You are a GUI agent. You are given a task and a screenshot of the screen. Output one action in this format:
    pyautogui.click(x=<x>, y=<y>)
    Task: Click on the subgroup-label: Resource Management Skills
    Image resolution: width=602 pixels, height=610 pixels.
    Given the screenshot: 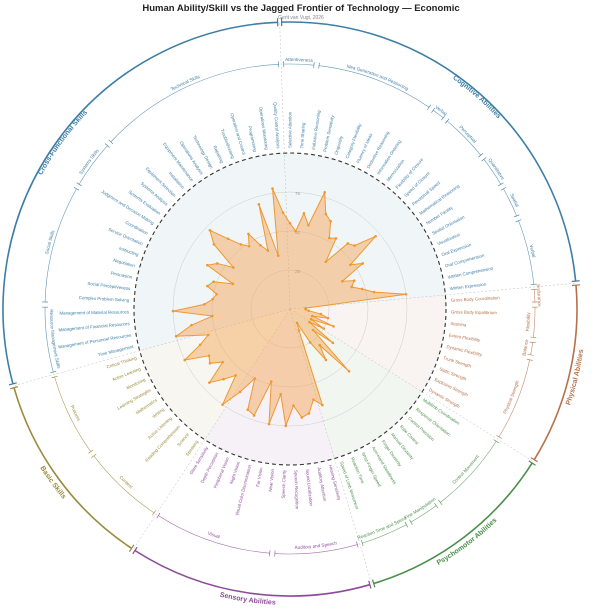 What is the action you would take?
    pyautogui.click(x=55, y=339)
    